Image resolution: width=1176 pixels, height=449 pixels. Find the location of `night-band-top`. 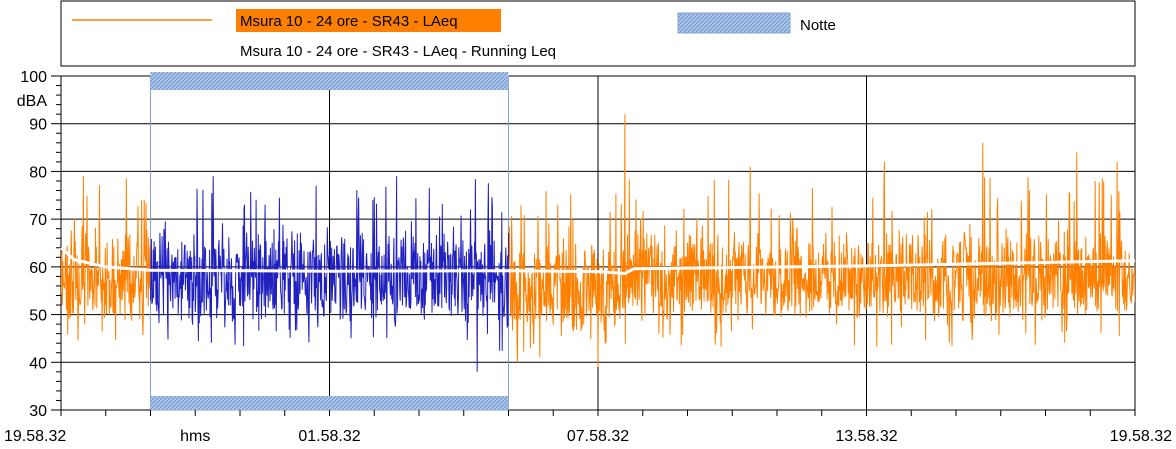

night-band-top is located at coordinates (329, 81).